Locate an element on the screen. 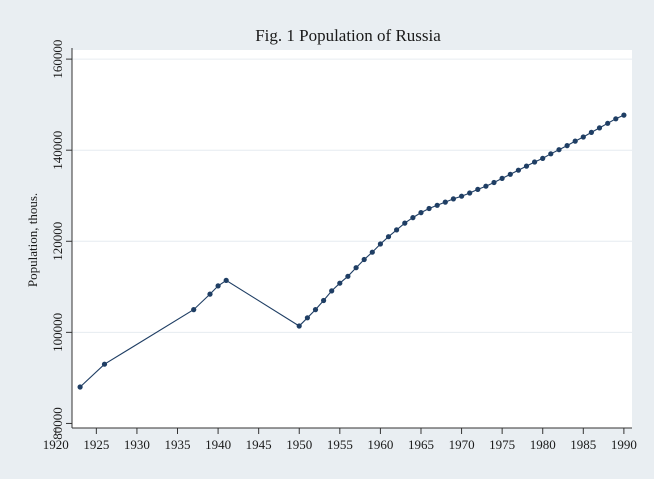 The width and height of the screenshot is (654, 479). data-point-1979 is located at coordinates (535, 162).